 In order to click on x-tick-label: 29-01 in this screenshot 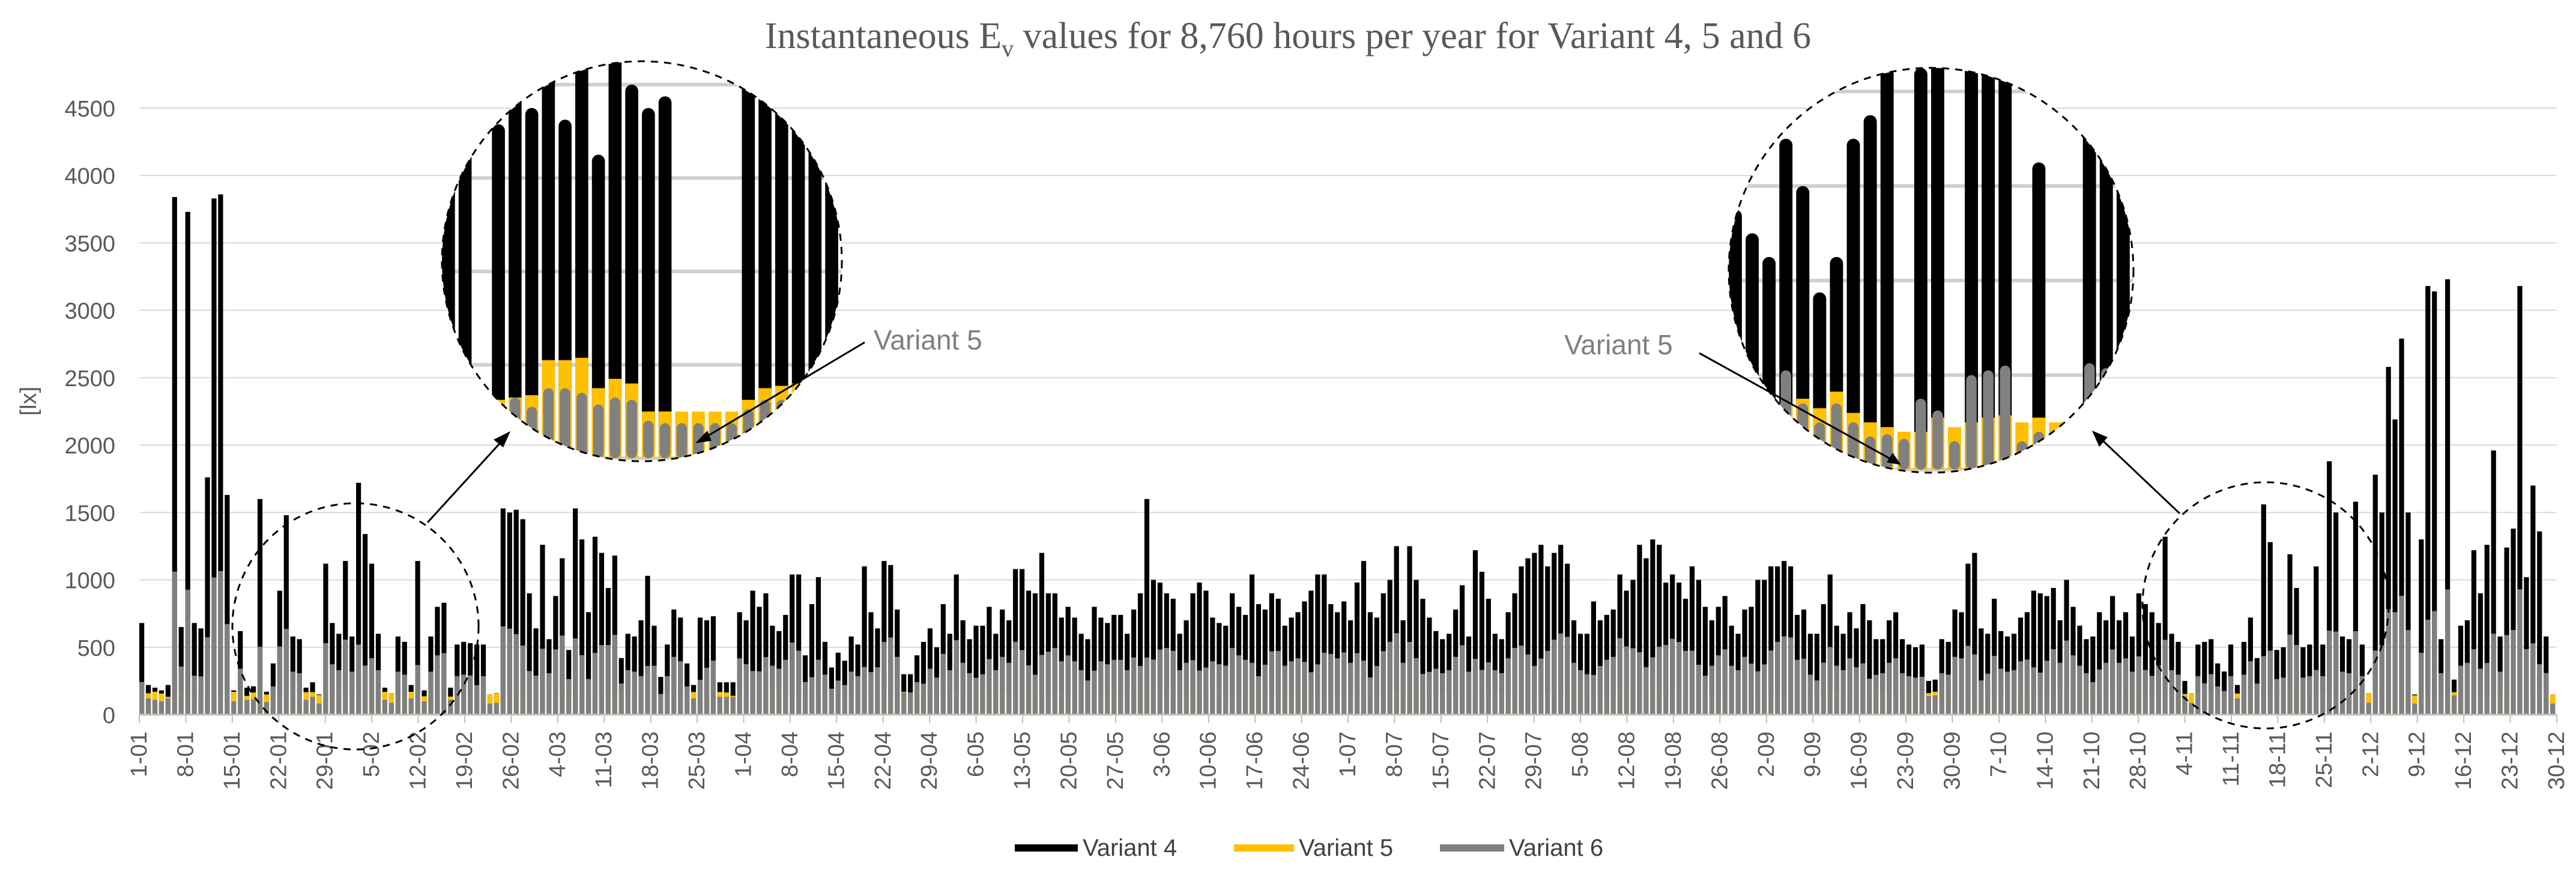, I will do `click(325, 760)`.